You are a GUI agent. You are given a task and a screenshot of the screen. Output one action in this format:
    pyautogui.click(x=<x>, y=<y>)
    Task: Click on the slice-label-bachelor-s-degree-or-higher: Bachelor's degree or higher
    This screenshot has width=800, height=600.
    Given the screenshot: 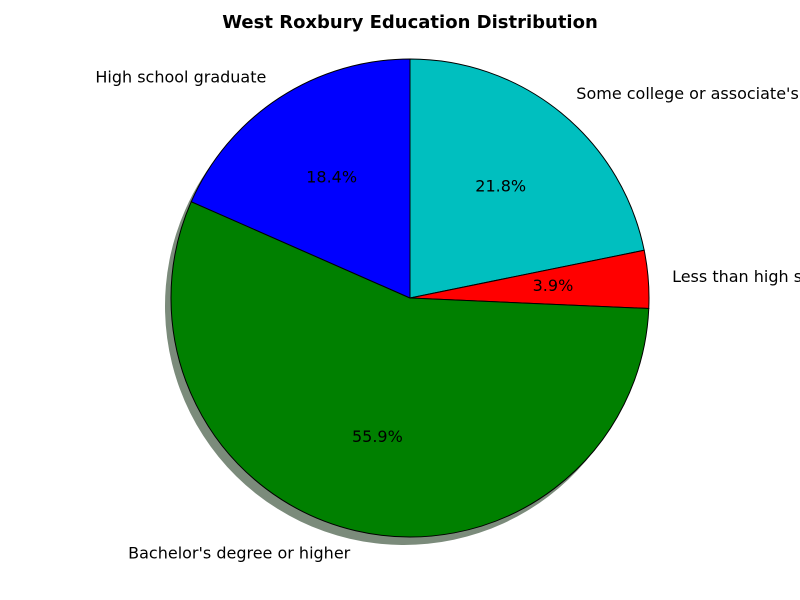 What is the action you would take?
    pyautogui.click(x=239, y=553)
    